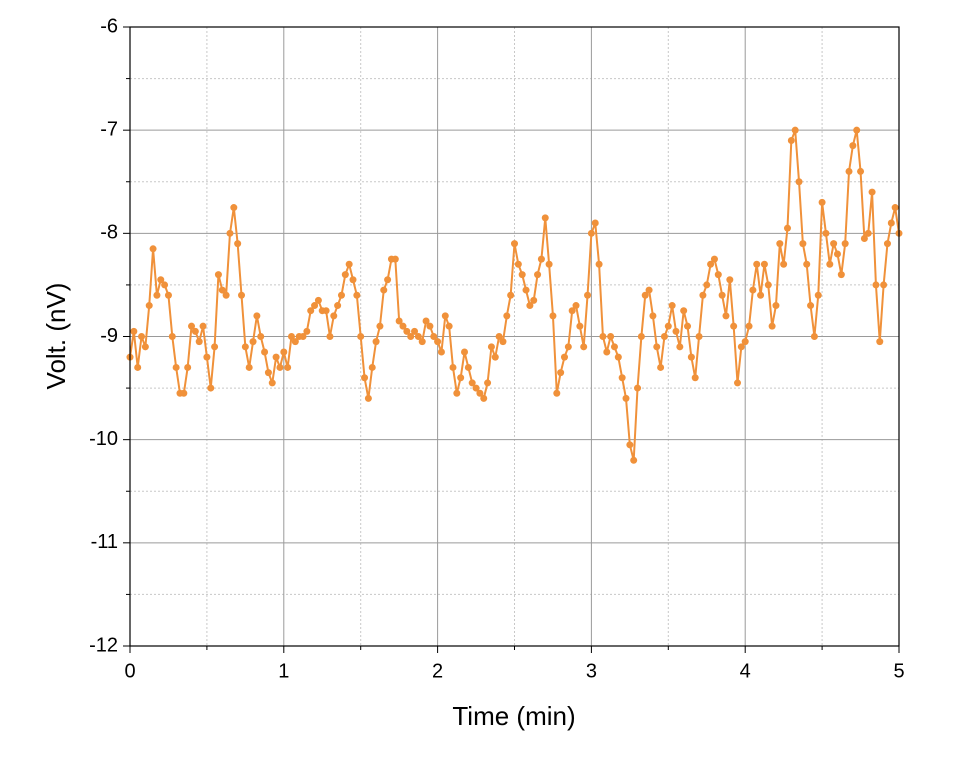 This screenshot has width=956, height=760. What do you see at coordinates (745, 671) in the screenshot?
I see `x-tick-label: 4` at bounding box center [745, 671].